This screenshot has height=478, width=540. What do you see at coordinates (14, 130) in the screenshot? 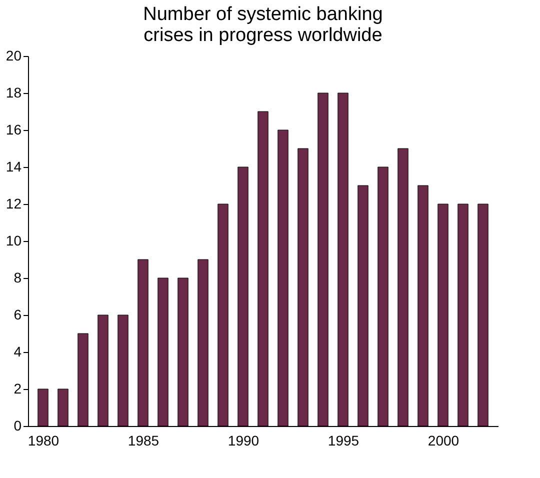
I see `y-tick-label: 16` at bounding box center [14, 130].